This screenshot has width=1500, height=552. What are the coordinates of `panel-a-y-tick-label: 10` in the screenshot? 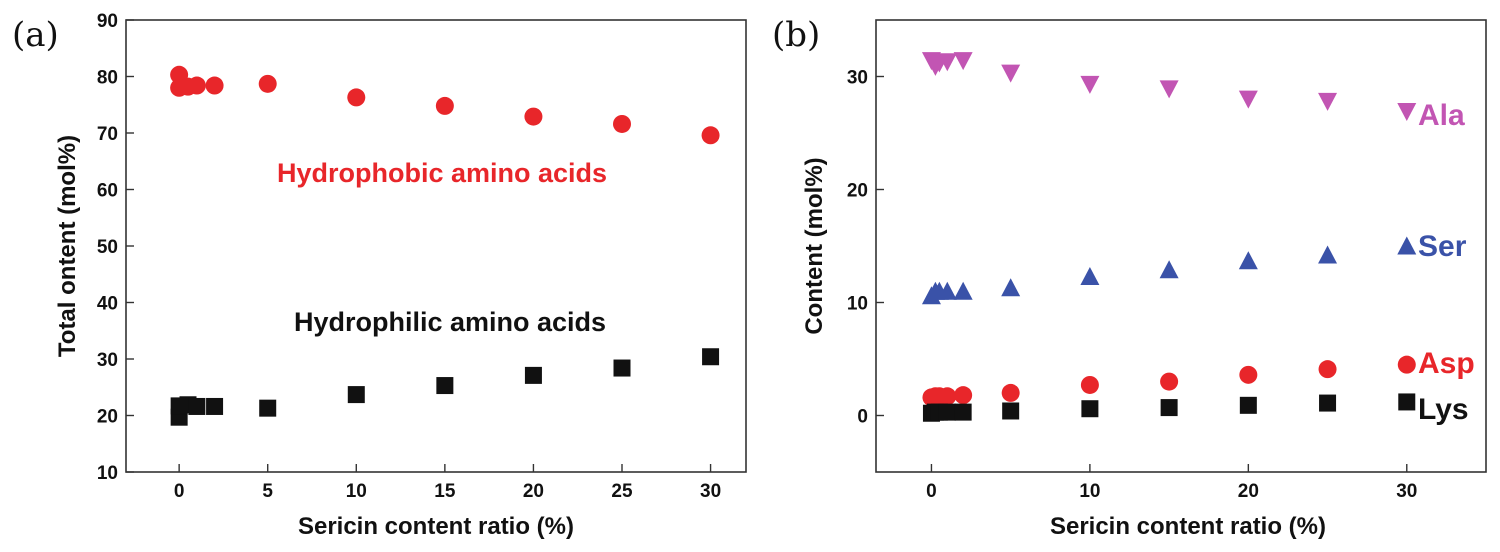 It's located at (107, 473).